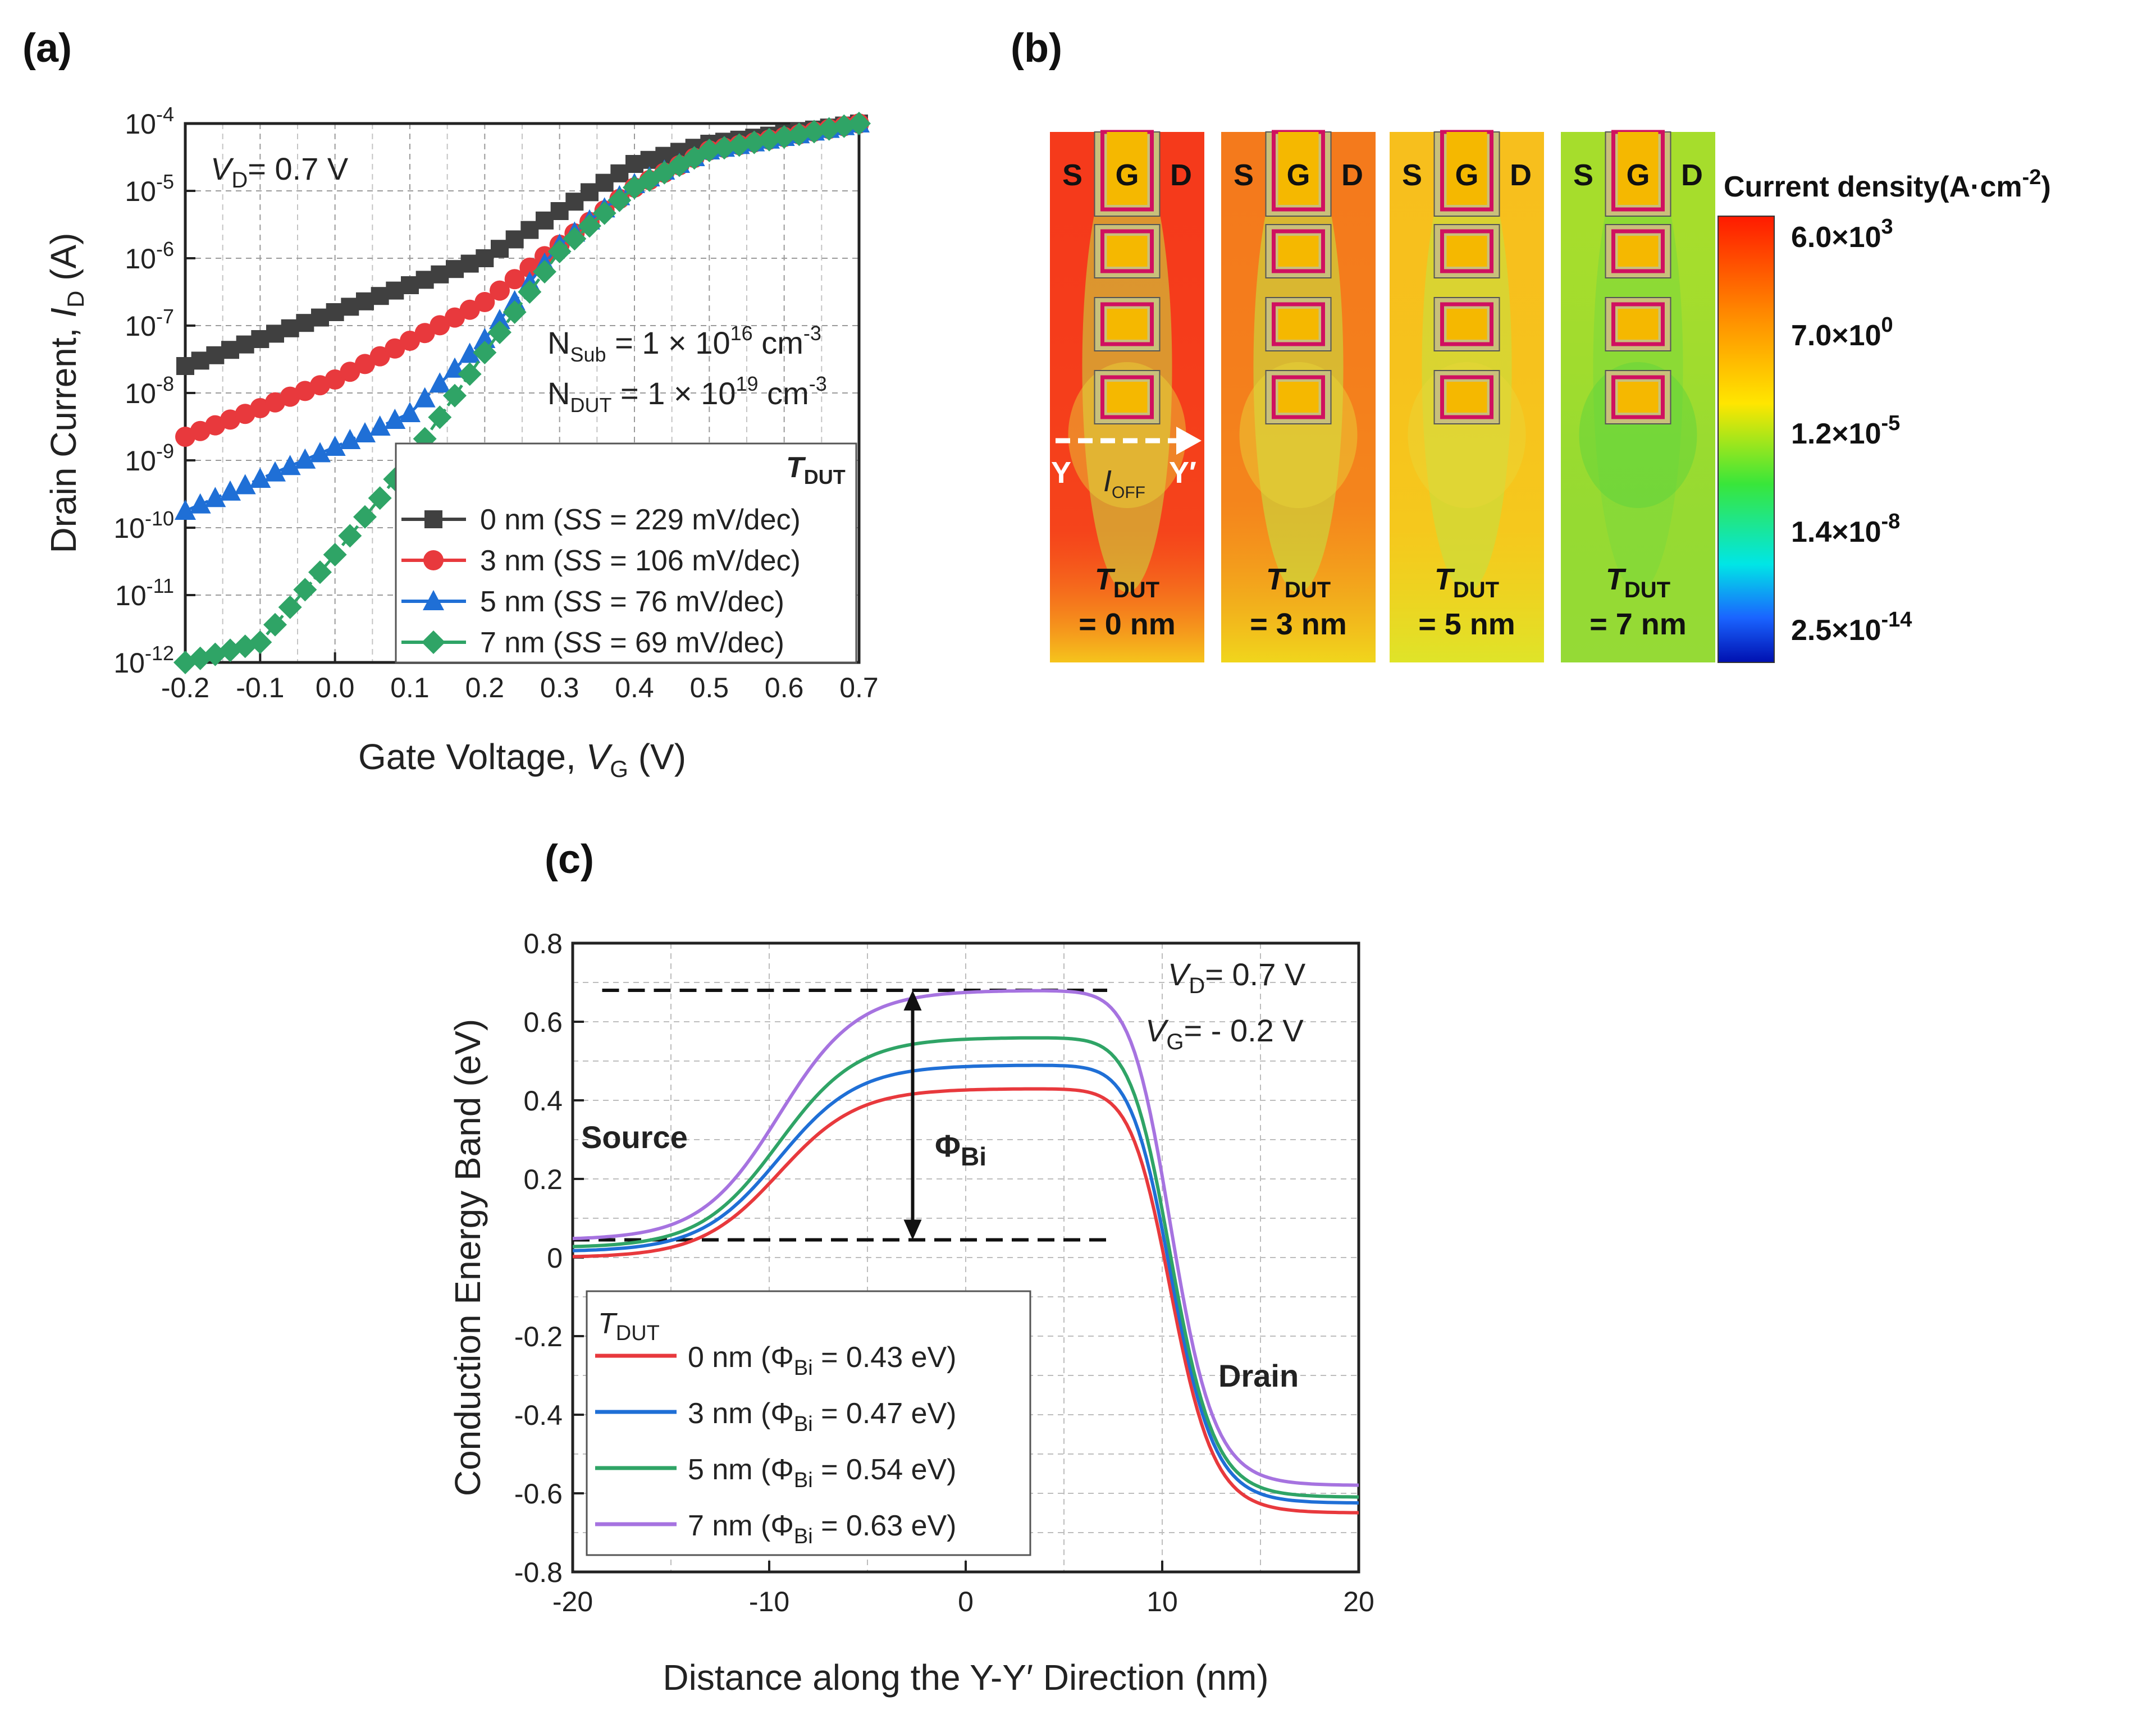 The image size is (2156, 1719). What do you see at coordinates (335, 688) in the screenshot?
I see `x-tick-label: 0.0` at bounding box center [335, 688].